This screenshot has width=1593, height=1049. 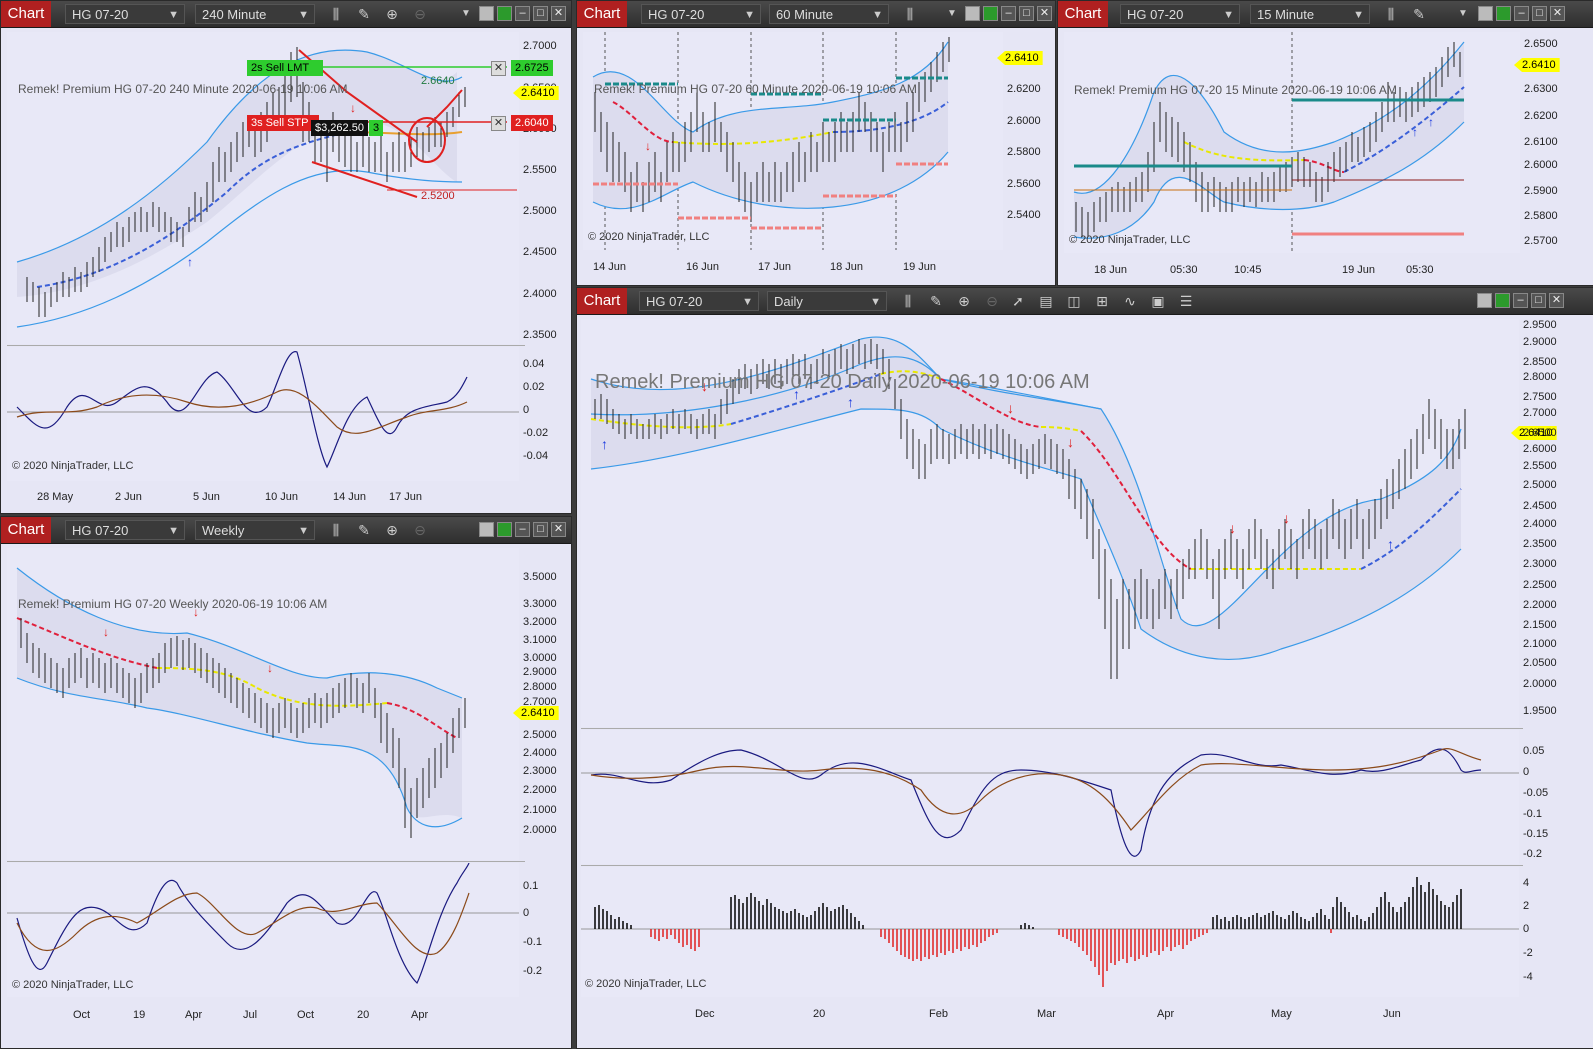 I want to click on interval-label: Daily, so click(x=788, y=301).